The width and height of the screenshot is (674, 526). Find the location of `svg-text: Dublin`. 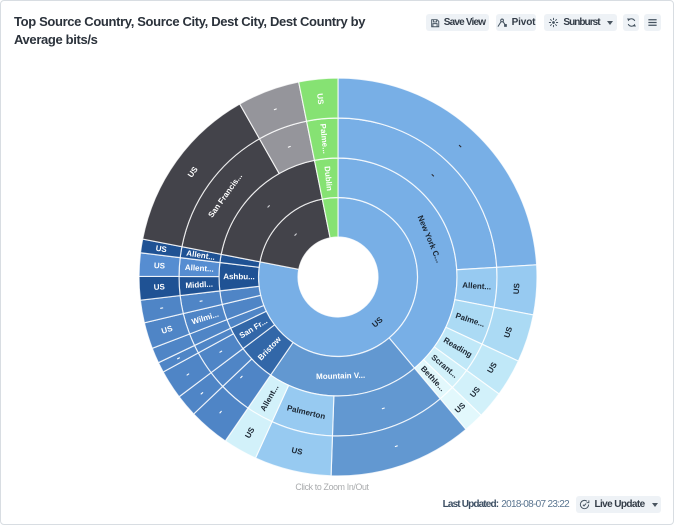

svg-text: Dublin is located at coordinates (327, 179).